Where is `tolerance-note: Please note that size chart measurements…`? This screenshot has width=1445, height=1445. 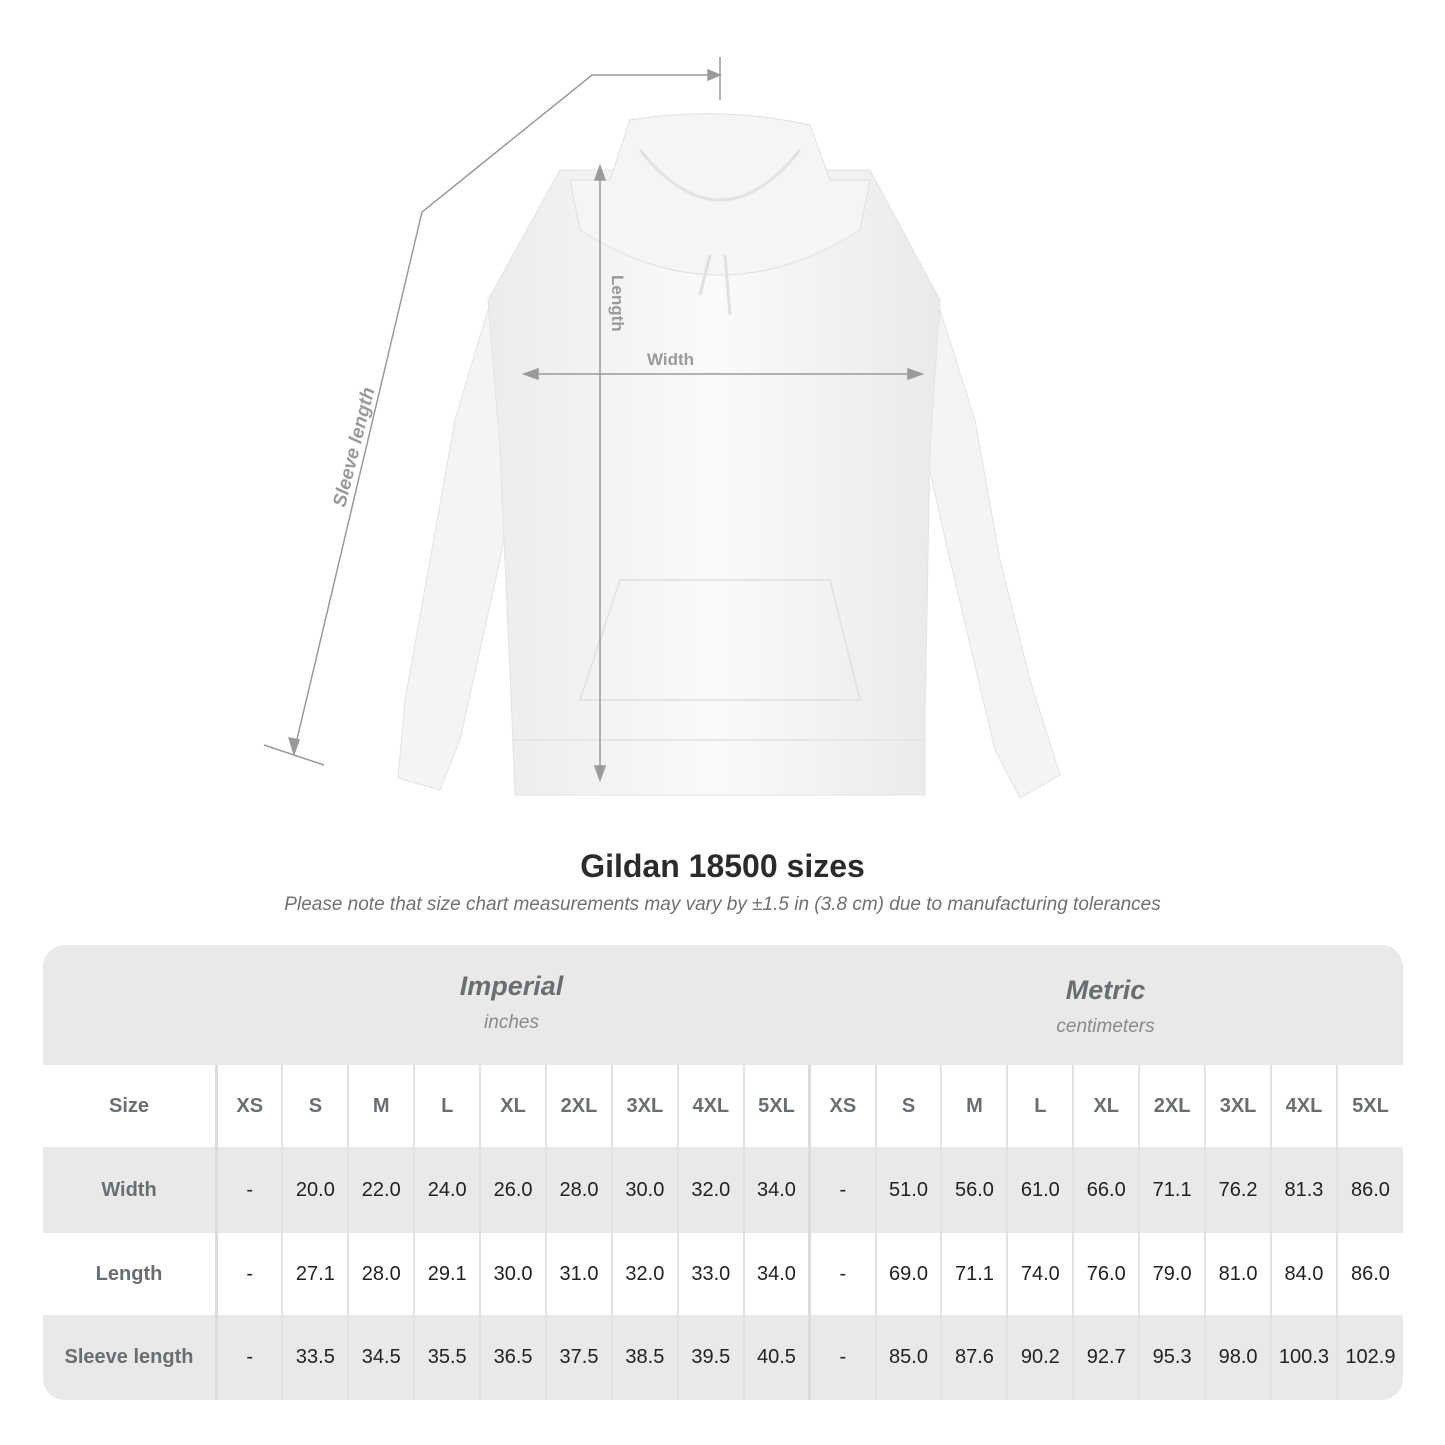 tolerance-note: Please note that size chart measurements… is located at coordinates (722, 904).